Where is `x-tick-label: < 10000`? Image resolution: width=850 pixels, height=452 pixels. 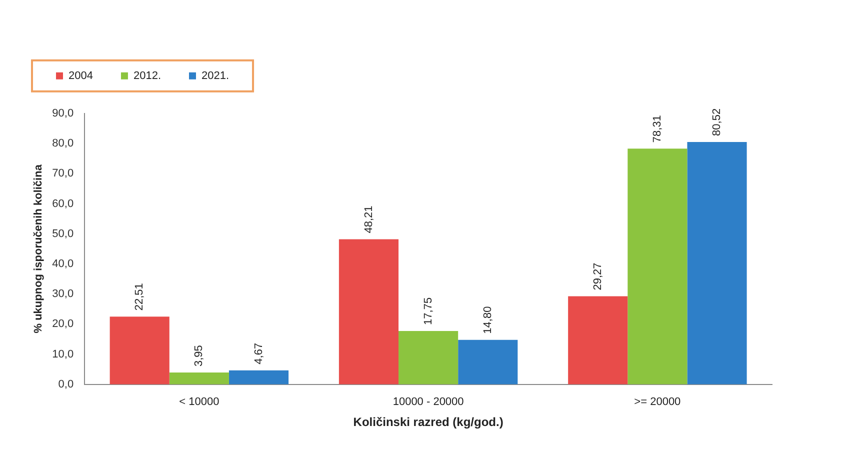
x-tick-label: < 10000 is located at coordinates (199, 402).